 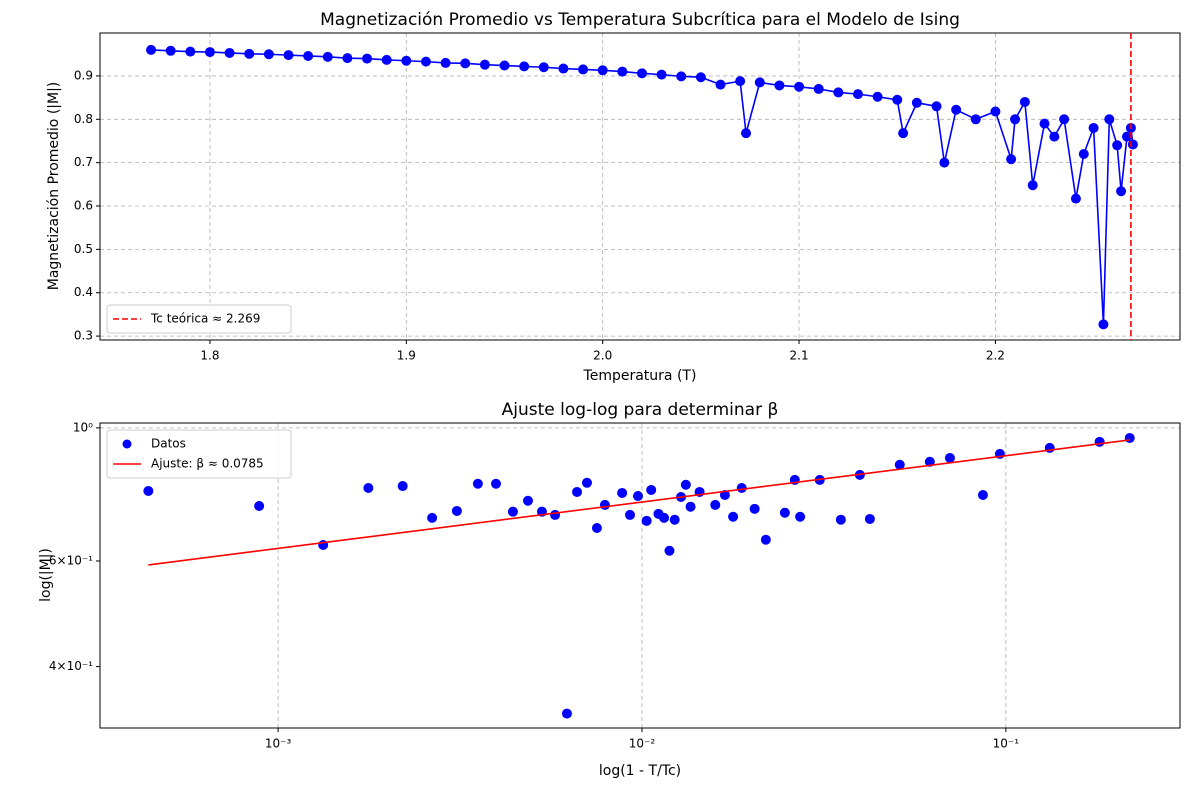 What do you see at coordinates (639, 502) in the screenshot?
I see `data-line` at bounding box center [639, 502].